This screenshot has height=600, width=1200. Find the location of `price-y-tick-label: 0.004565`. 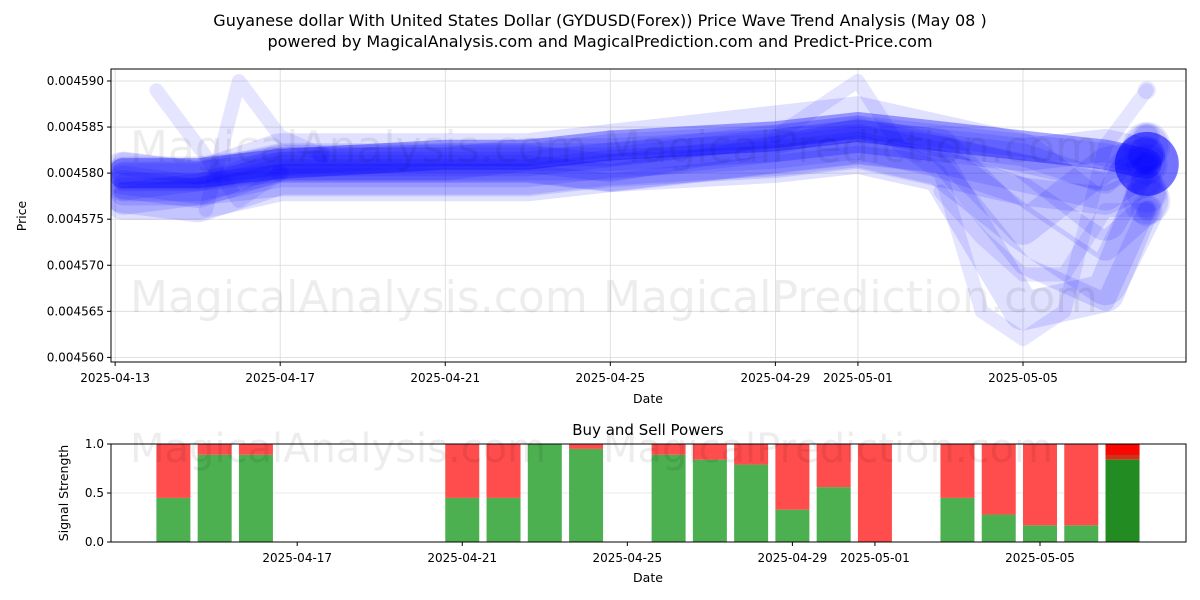

price-y-tick-label: 0.004565 is located at coordinates (75, 311).